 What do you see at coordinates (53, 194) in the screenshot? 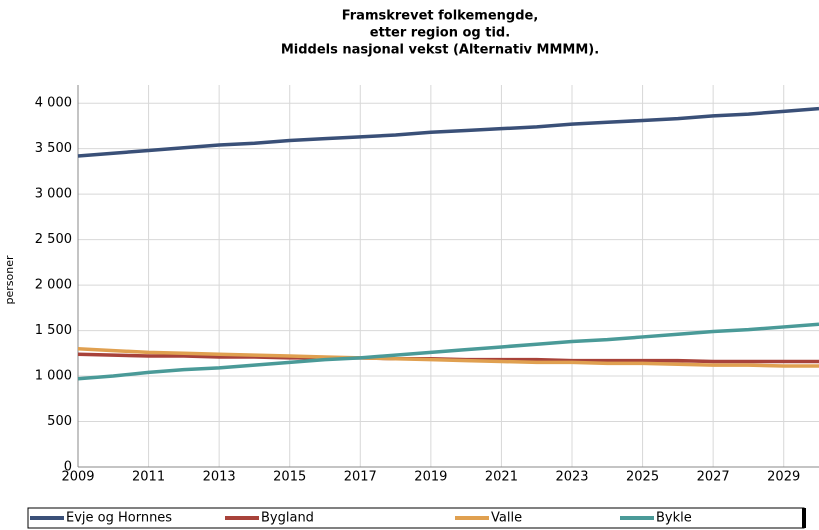
I see `y-tick-label: 3 000` at bounding box center [53, 194].